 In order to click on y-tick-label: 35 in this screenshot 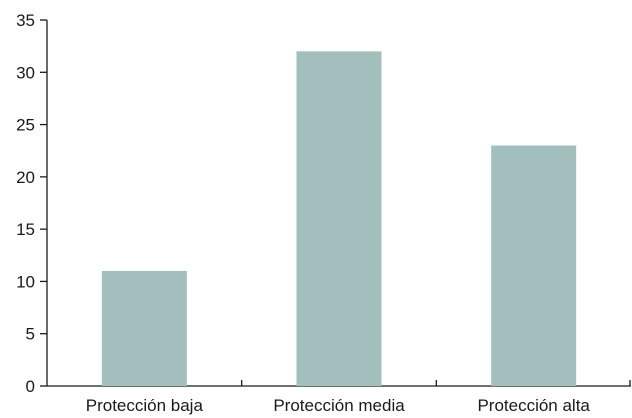, I will do `click(25, 20)`.